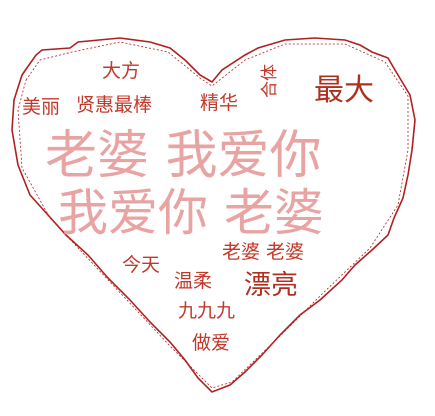 The image size is (435, 416). Describe the element at coordinates (191, 213) in the screenshot. I see `word-woaini-laopo: 我爱你 老婆` at that location.